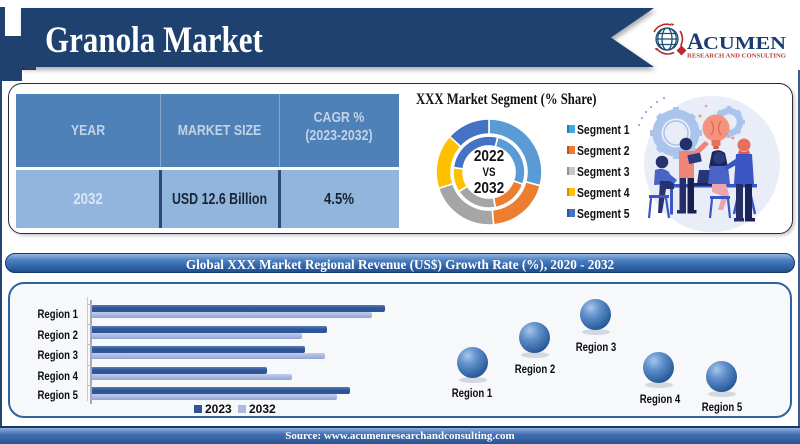 The image size is (800, 444). What do you see at coordinates (744, 43) in the screenshot?
I see `svg-text: CUMEN` at bounding box center [744, 43].